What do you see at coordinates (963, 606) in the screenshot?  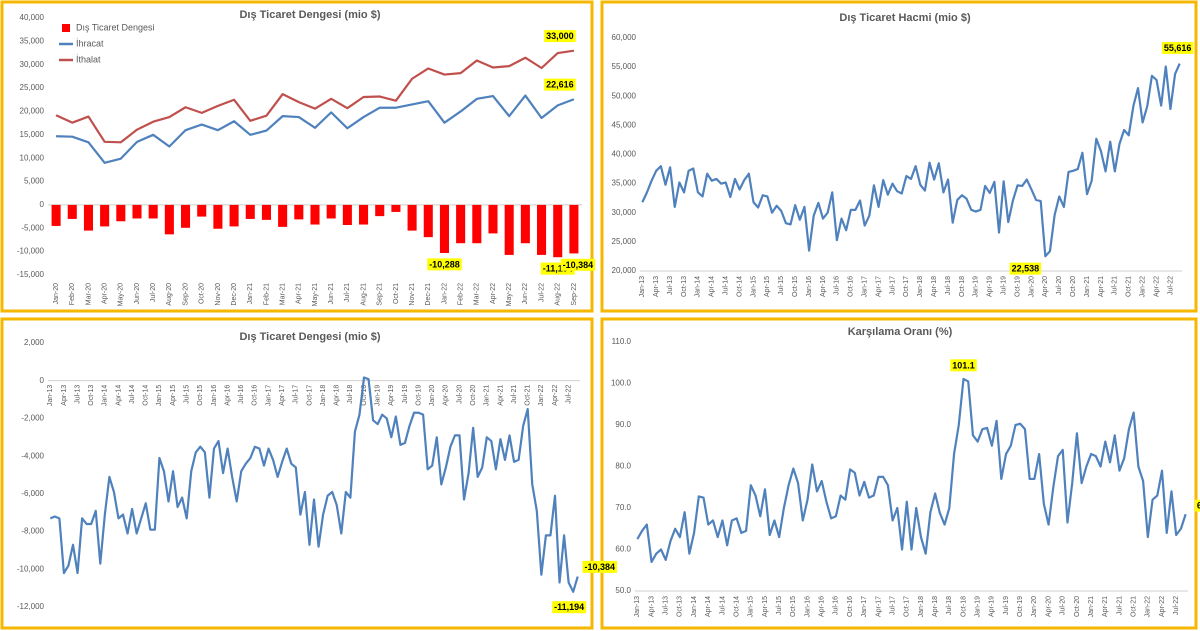 I see `x-tick-label: Oct-18` at bounding box center [963, 606].